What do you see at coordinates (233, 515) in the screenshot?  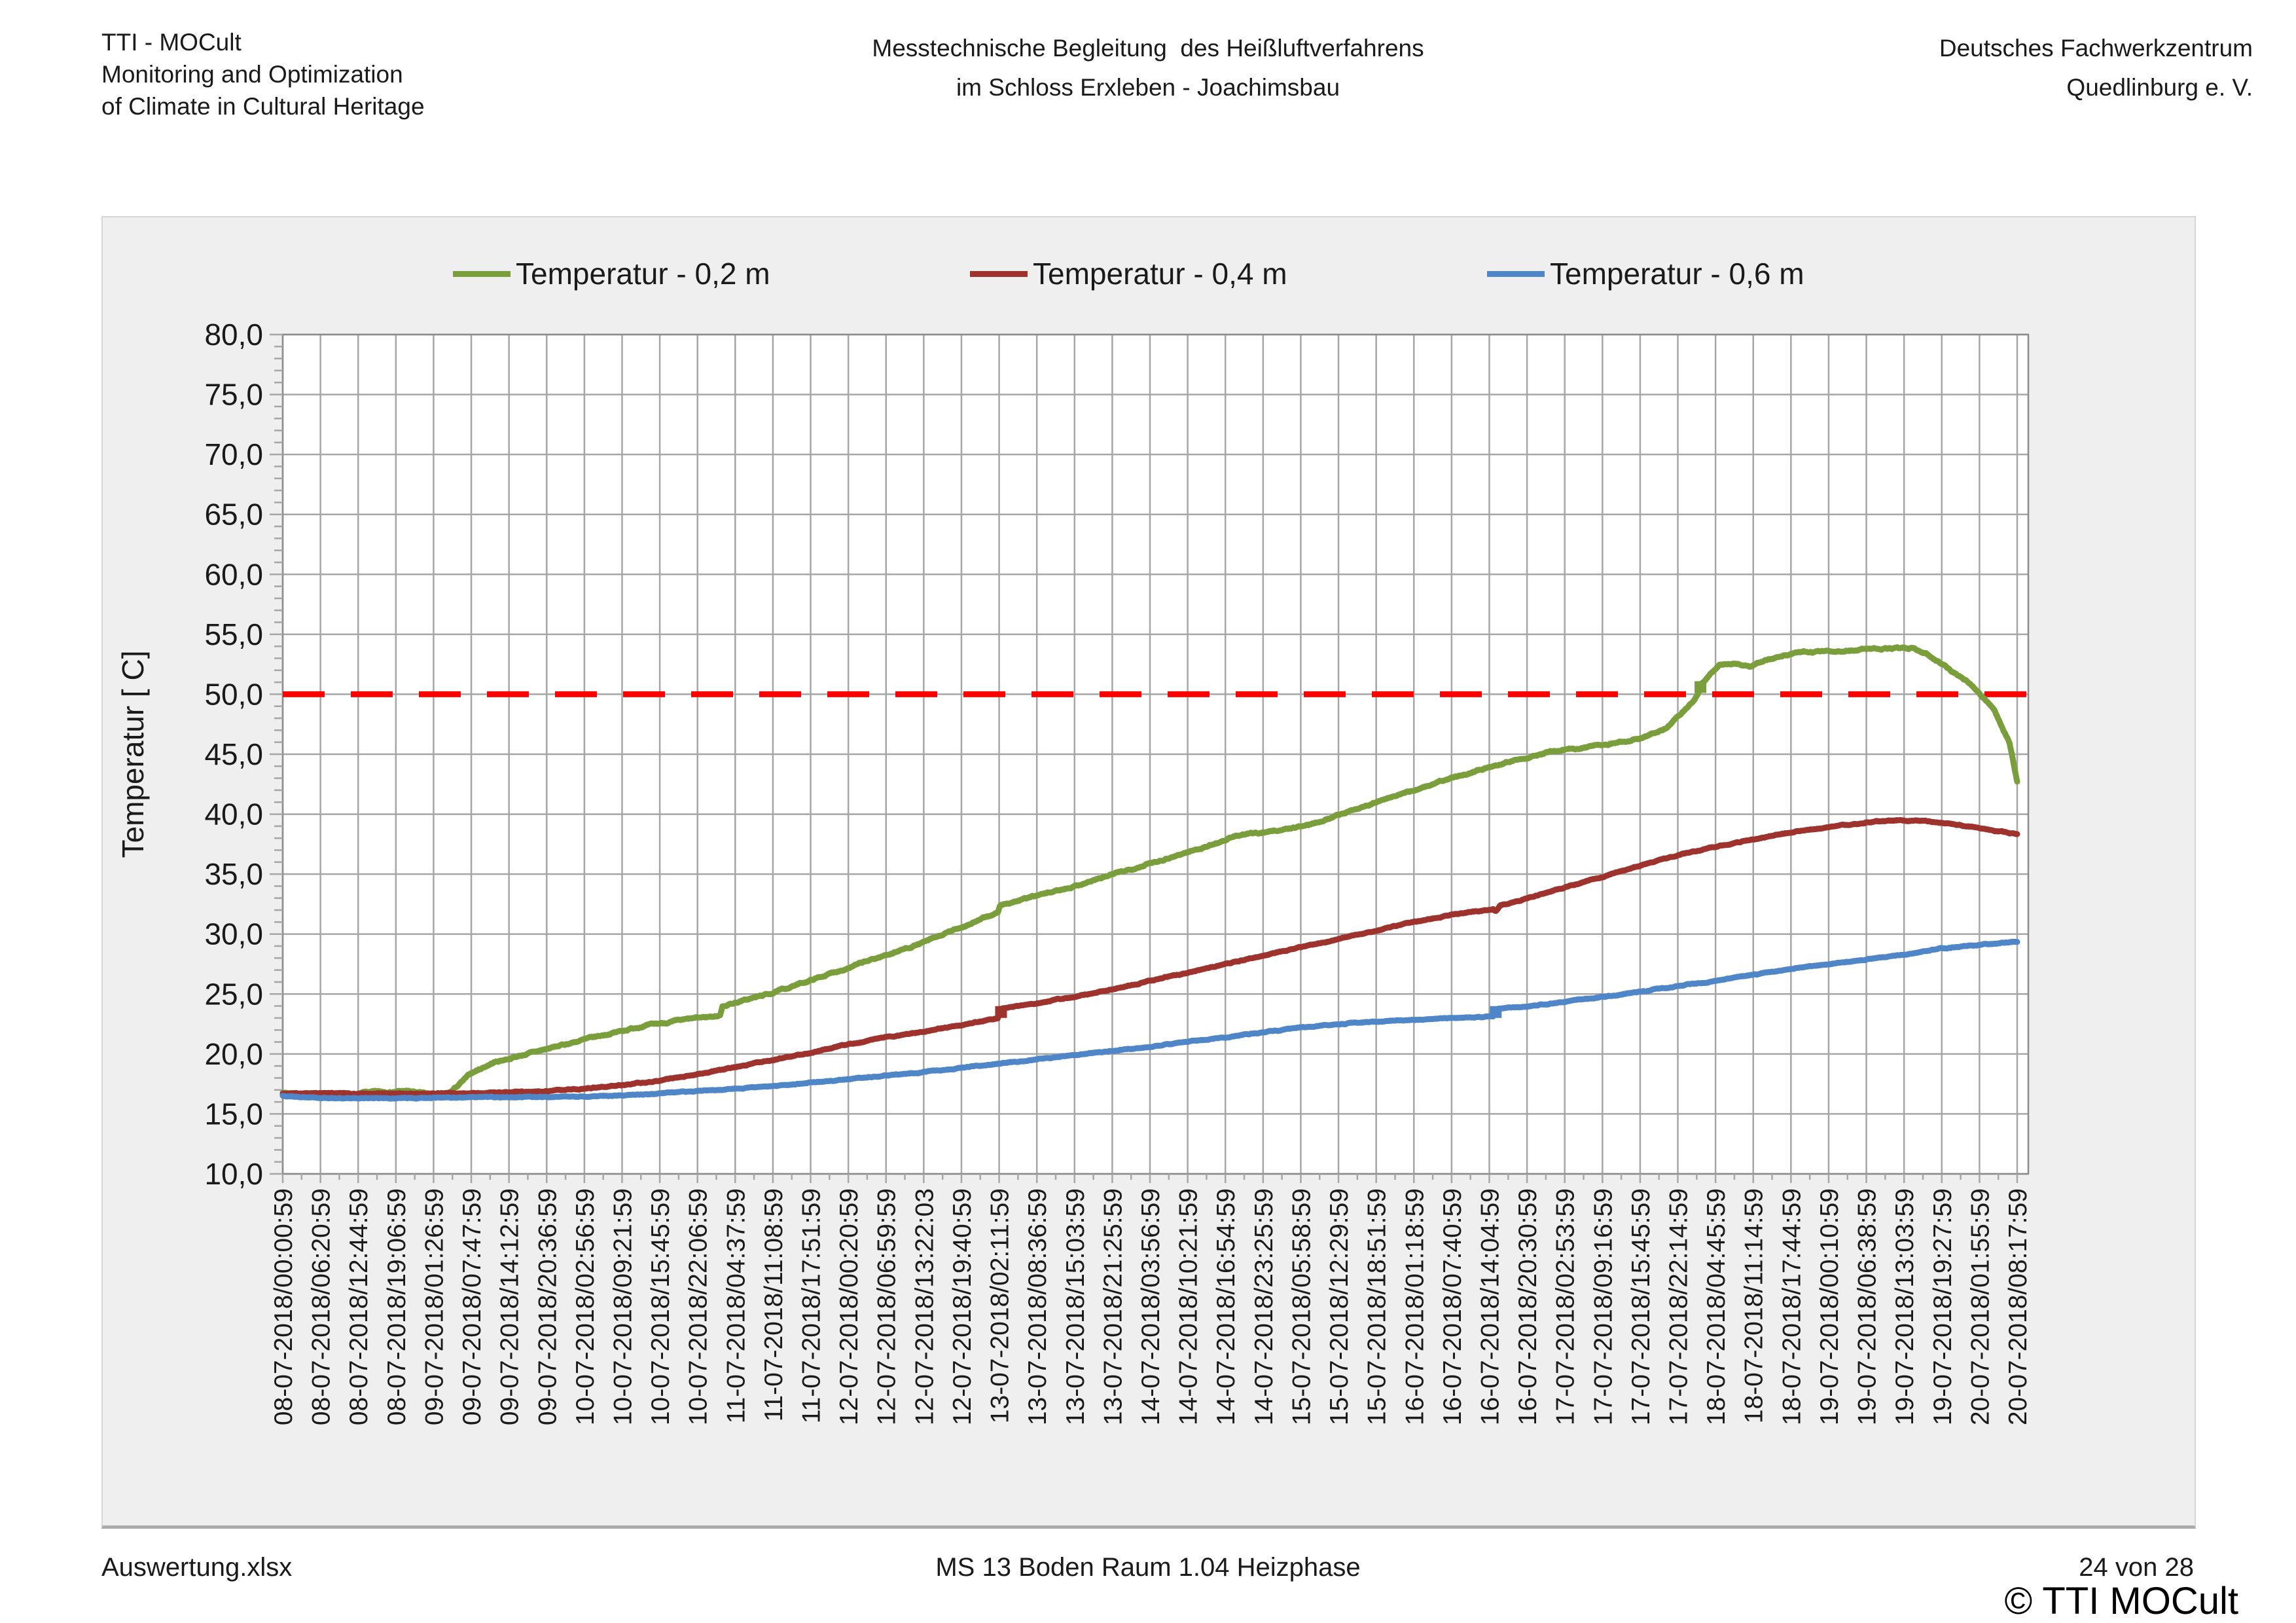 I see `svg-text: 65,0` at bounding box center [233, 515].